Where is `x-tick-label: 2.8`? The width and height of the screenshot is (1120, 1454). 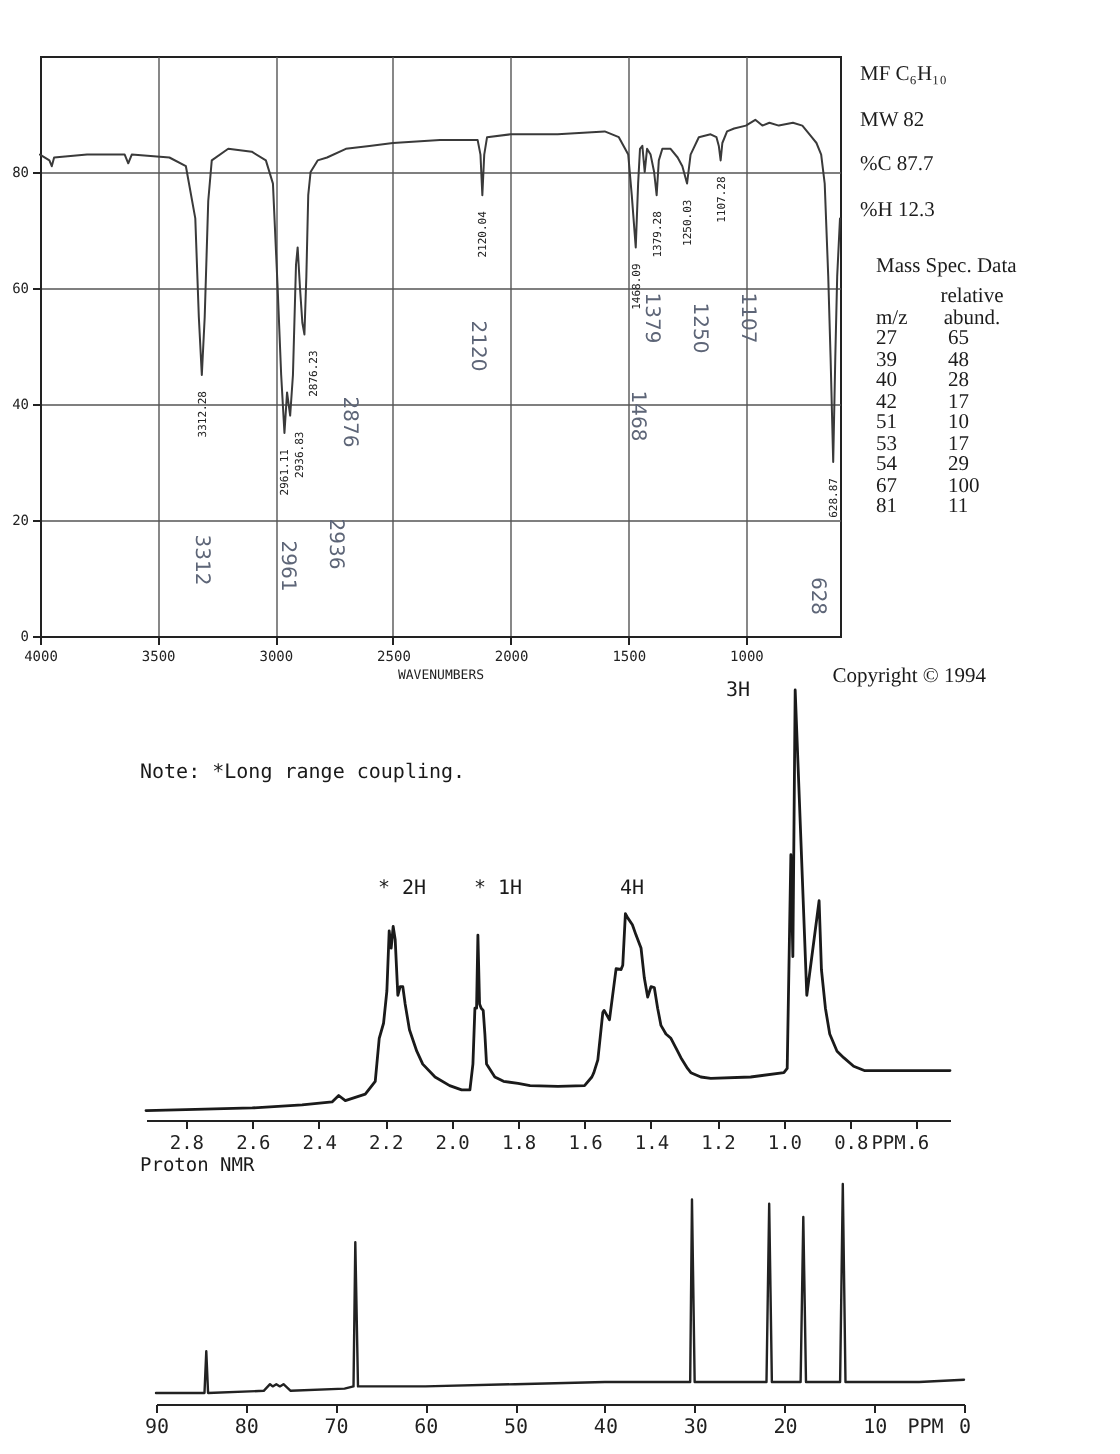
x-tick-label: 2.8 is located at coordinates (187, 1144).